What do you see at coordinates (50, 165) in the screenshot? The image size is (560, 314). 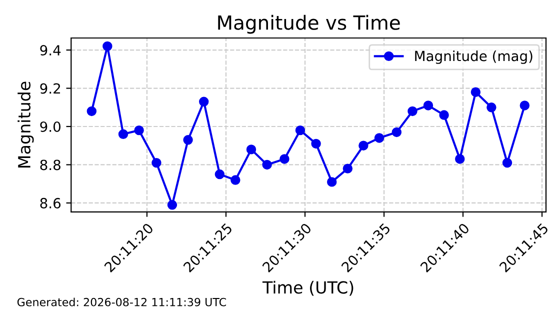 I see `y-tick-label: 8.8` at bounding box center [50, 165].